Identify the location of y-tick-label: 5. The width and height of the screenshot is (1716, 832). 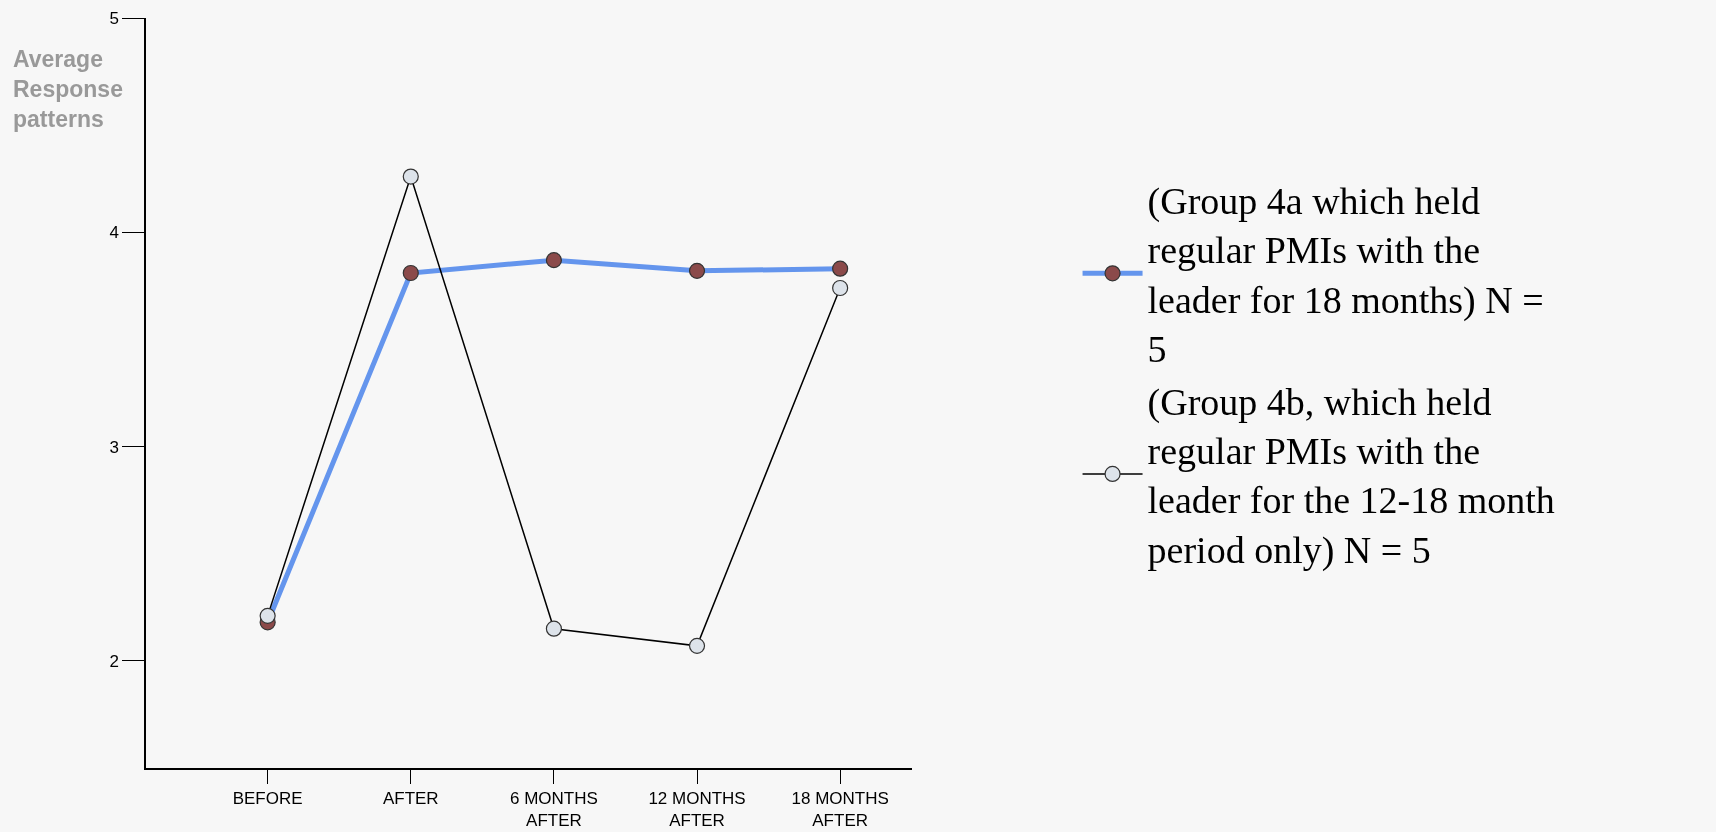
(114, 18).